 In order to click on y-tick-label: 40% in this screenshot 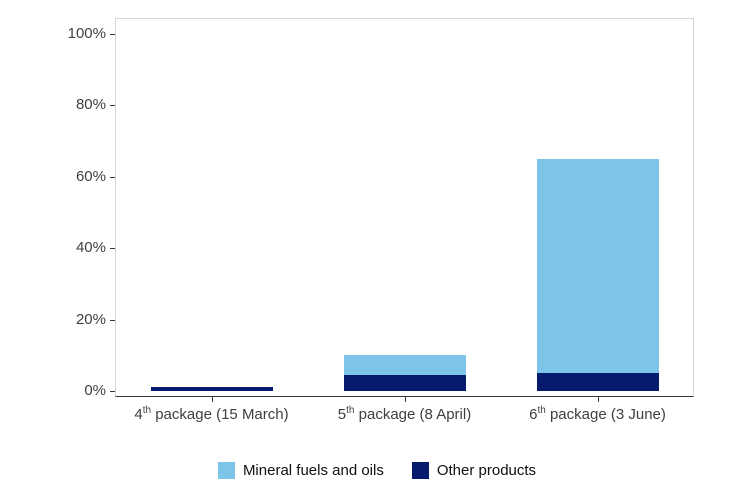, I will do `click(90, 248)`.